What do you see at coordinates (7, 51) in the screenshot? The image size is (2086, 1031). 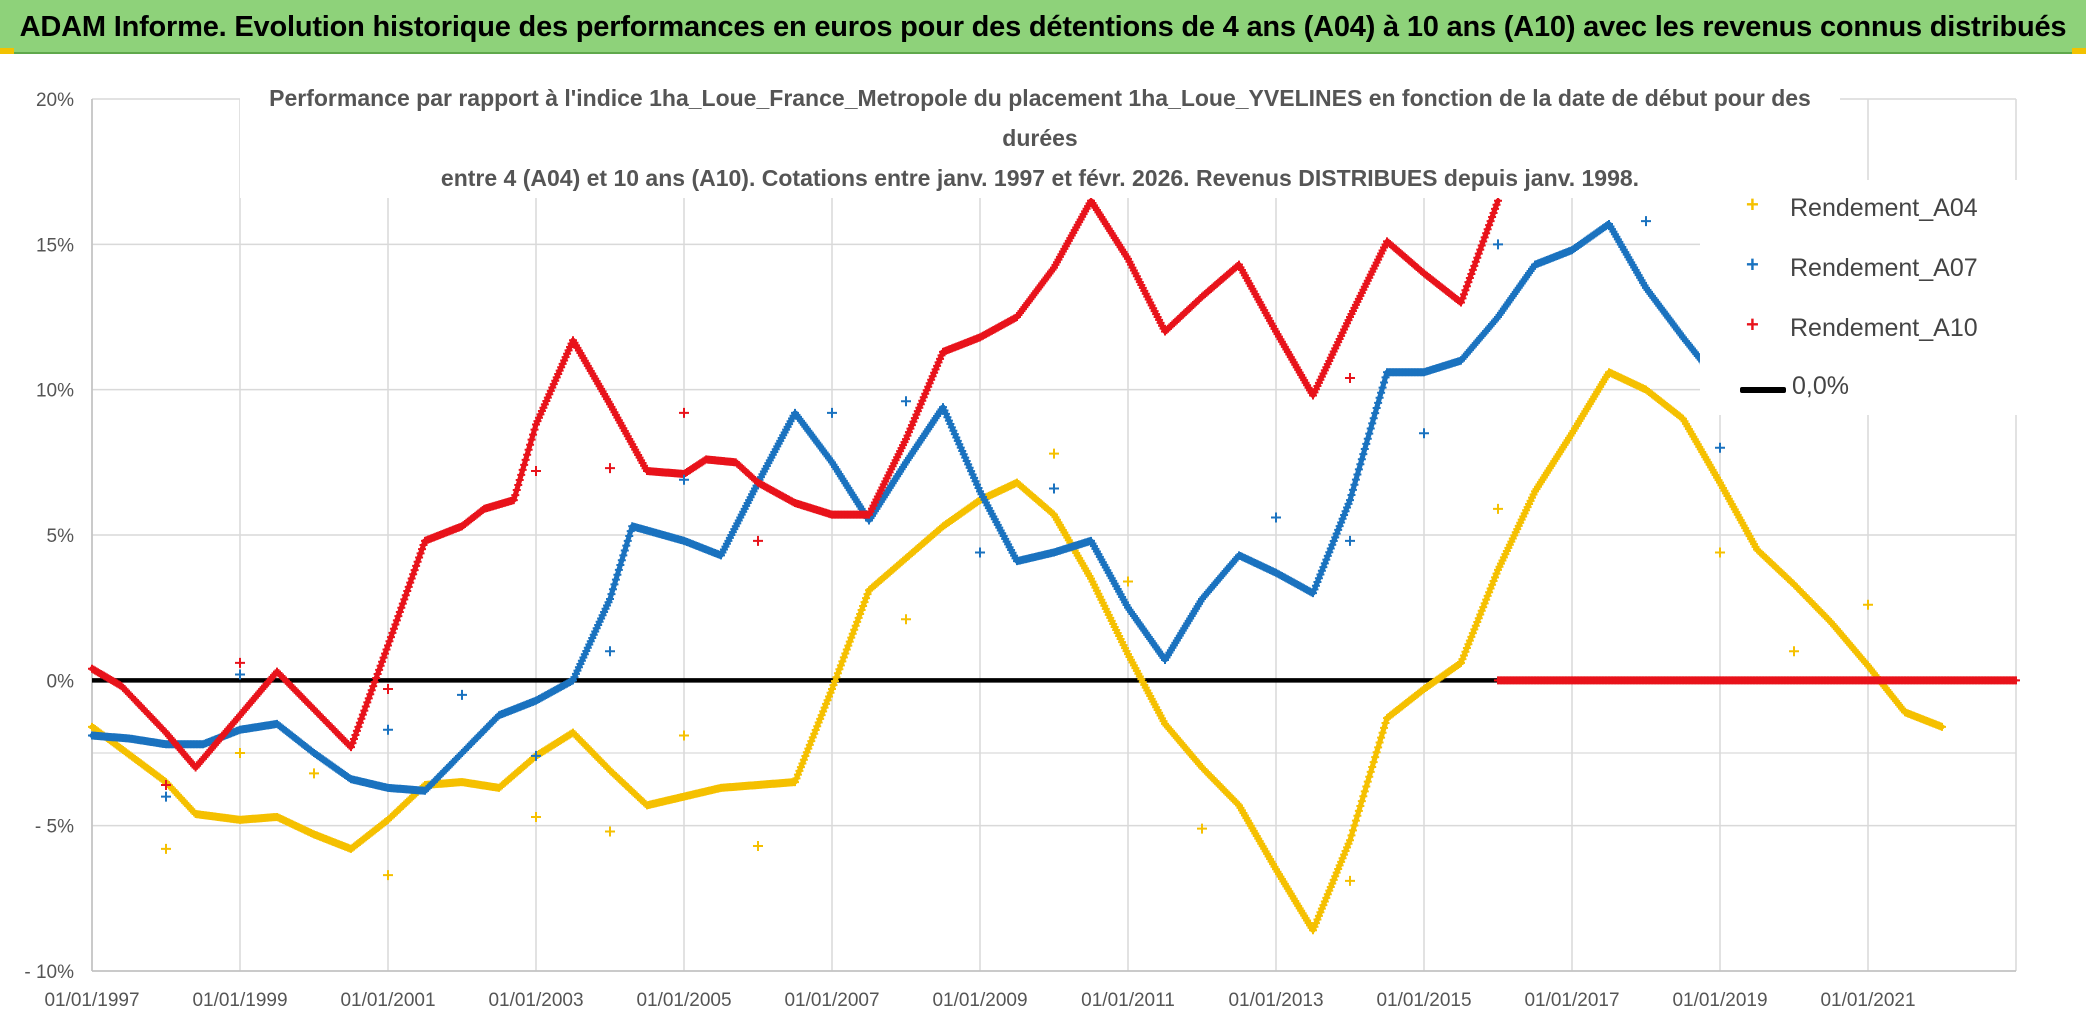 I see `corner-marker-left` at bounding box center [7, 51].